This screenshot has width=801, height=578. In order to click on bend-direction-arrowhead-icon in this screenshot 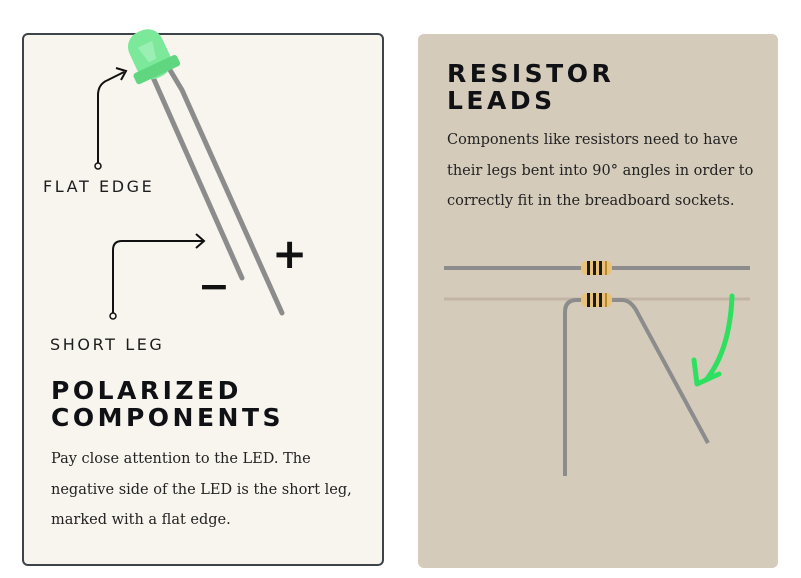, I will do `click(706, 372)`.